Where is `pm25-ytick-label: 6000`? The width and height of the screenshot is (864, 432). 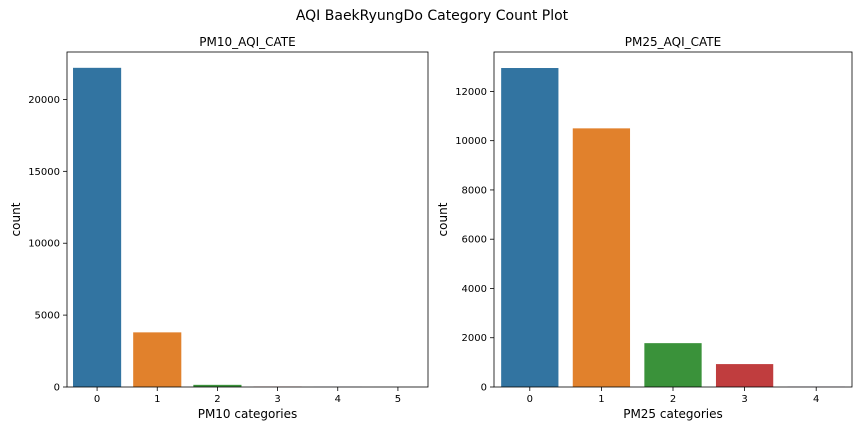
pm25-ytick-label: 6000 is located at coordinates (474, 240).